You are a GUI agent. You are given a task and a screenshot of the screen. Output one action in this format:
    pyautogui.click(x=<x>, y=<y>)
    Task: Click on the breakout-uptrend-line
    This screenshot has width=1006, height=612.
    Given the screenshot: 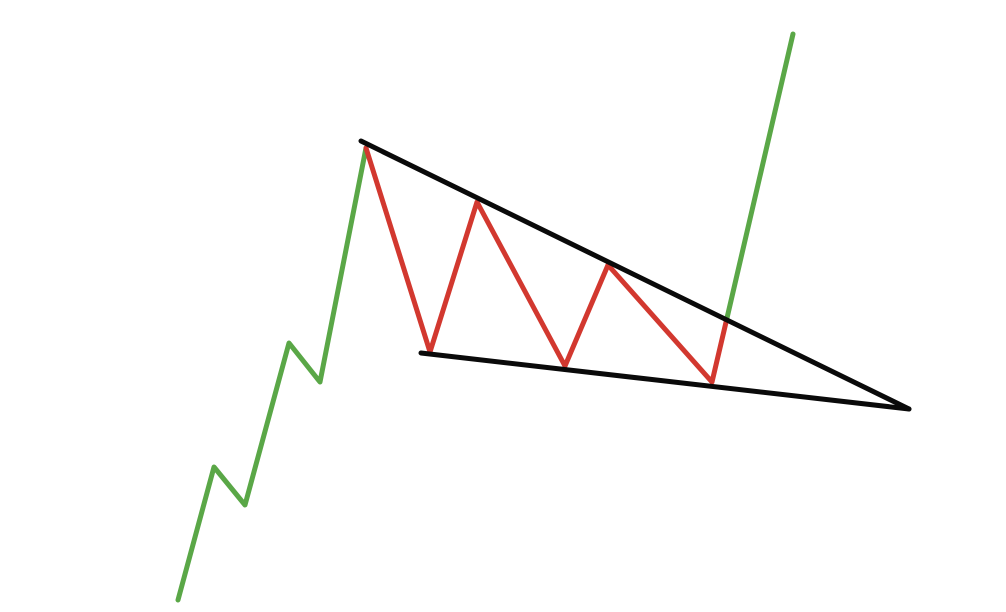 What is the action you would take?
    pyautogui.click(x=760, y=176)
    